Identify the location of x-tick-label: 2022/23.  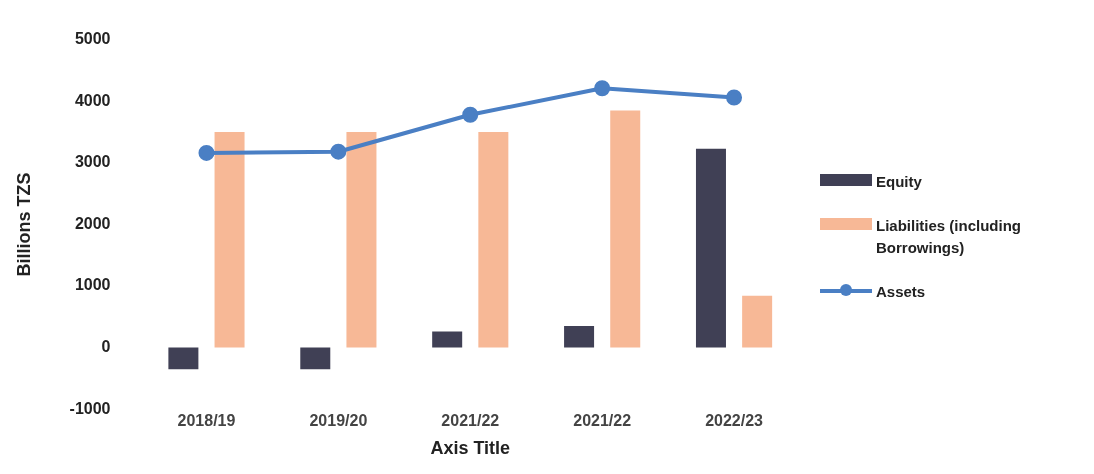
(734, 421).